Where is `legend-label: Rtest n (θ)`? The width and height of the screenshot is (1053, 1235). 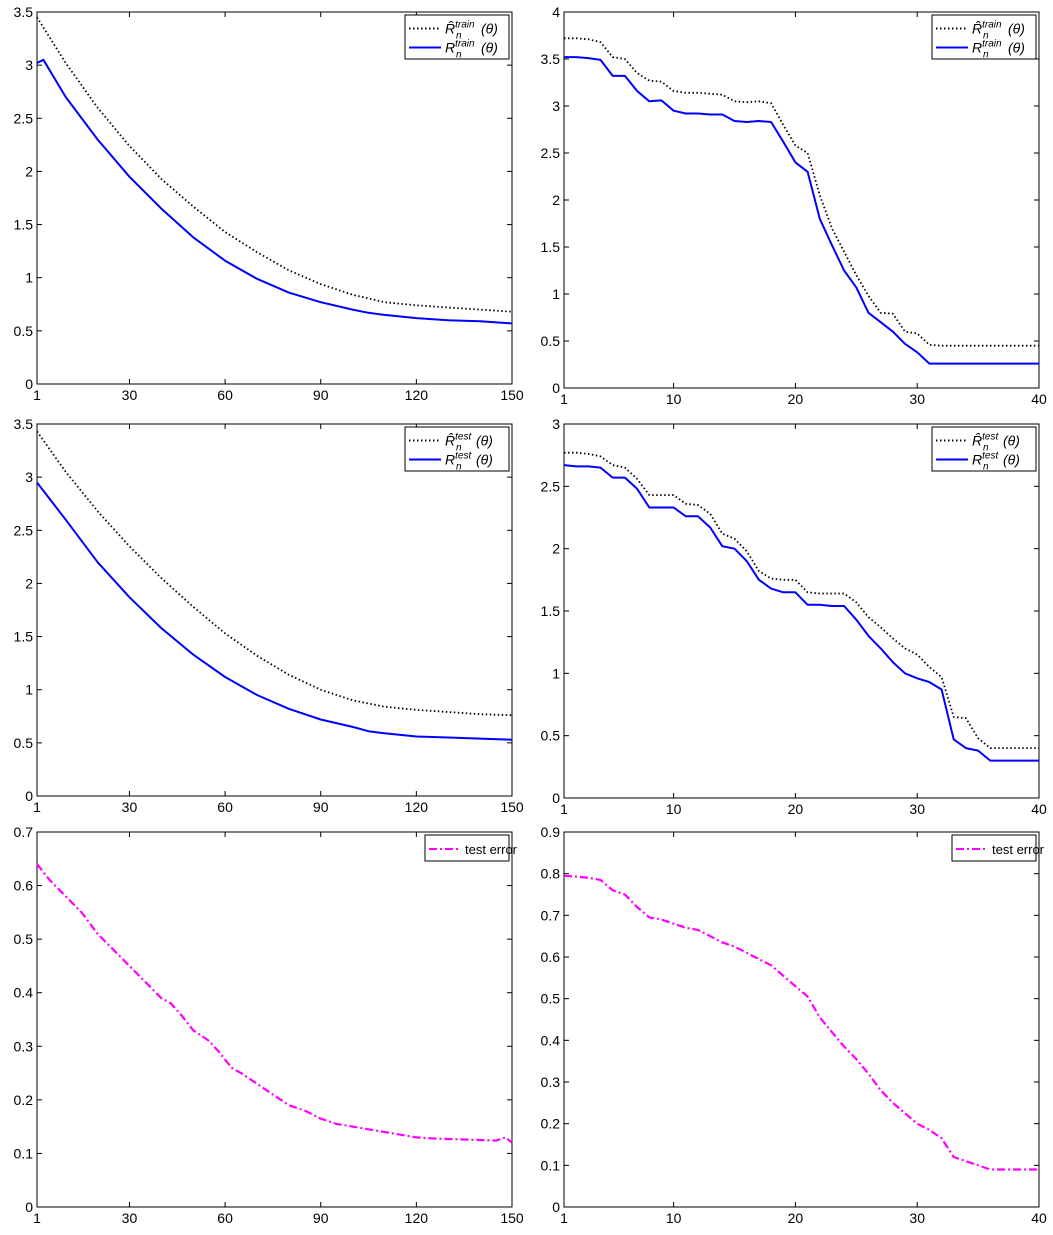 legend-label: Rtest n (θ) is located at coordinates (469, 462).